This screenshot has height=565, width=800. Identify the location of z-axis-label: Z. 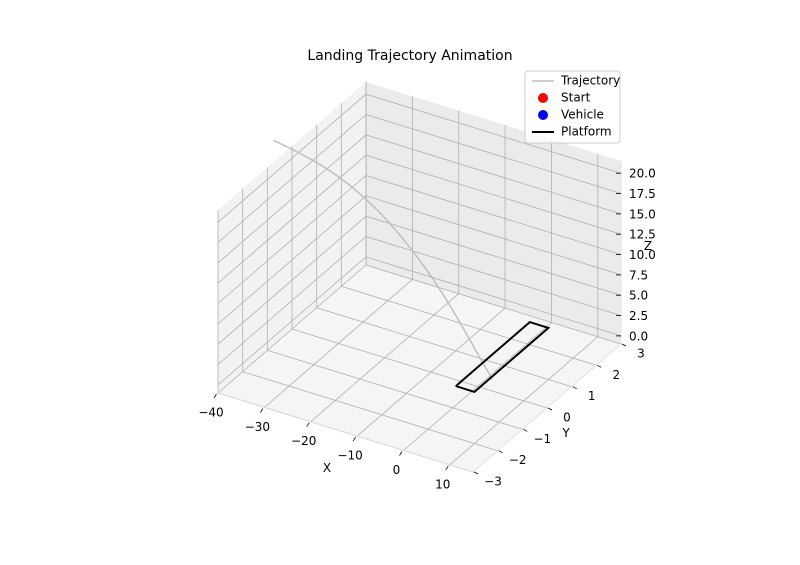
(648, 246).